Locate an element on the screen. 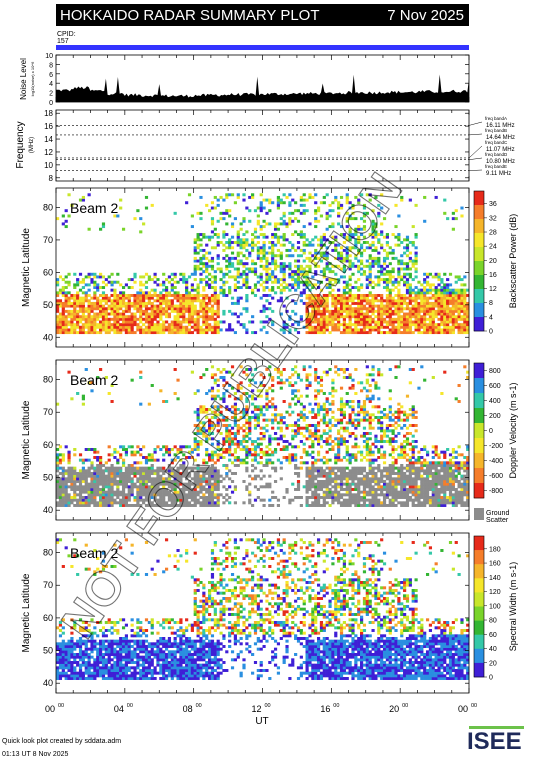 The image size is (536, 761). y-tick-label: 50 is located at coordinates (48, 305).